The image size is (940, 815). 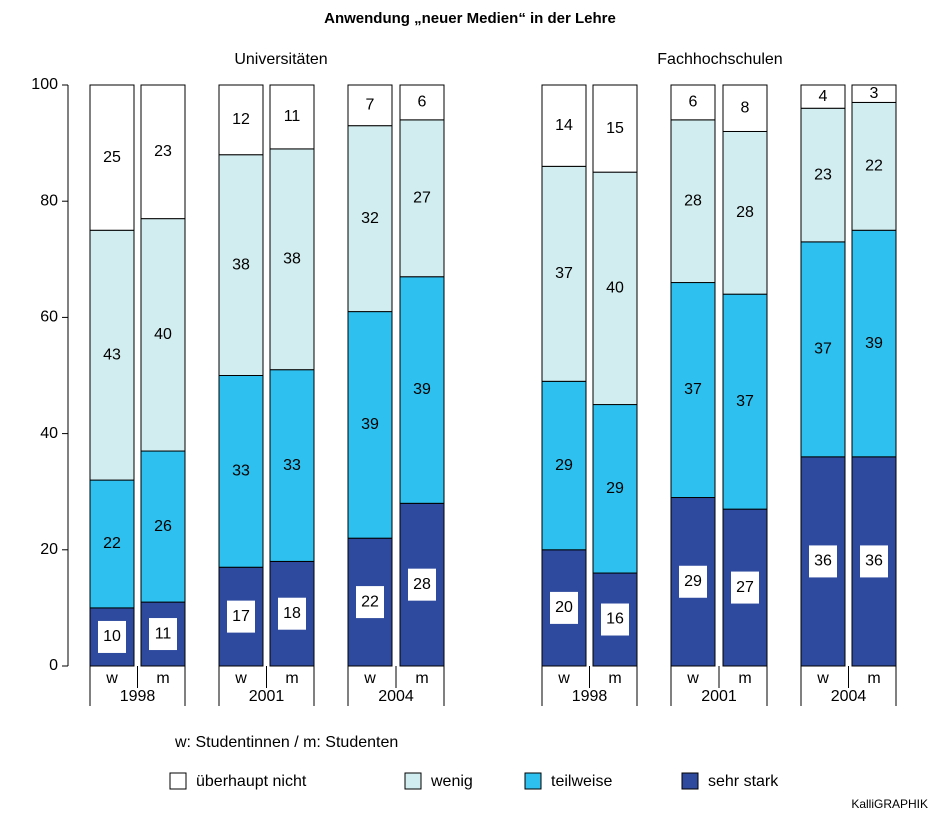 I want to click on y-tick-label: 80, so click(x=49, y=200).